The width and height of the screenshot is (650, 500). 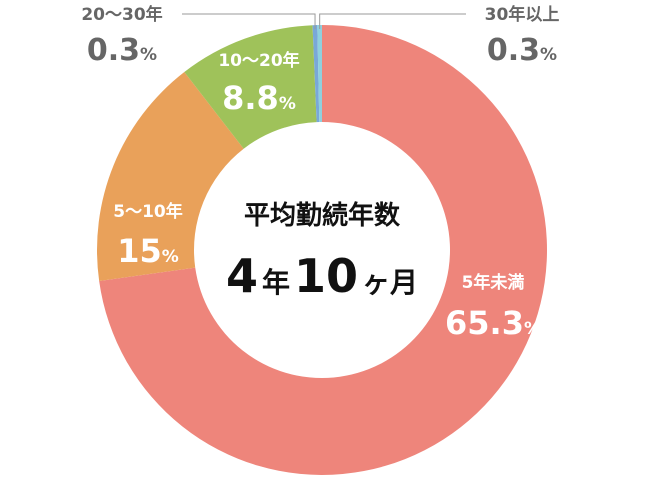 I want to click on slice-5to10, so click(x=170, y=177).